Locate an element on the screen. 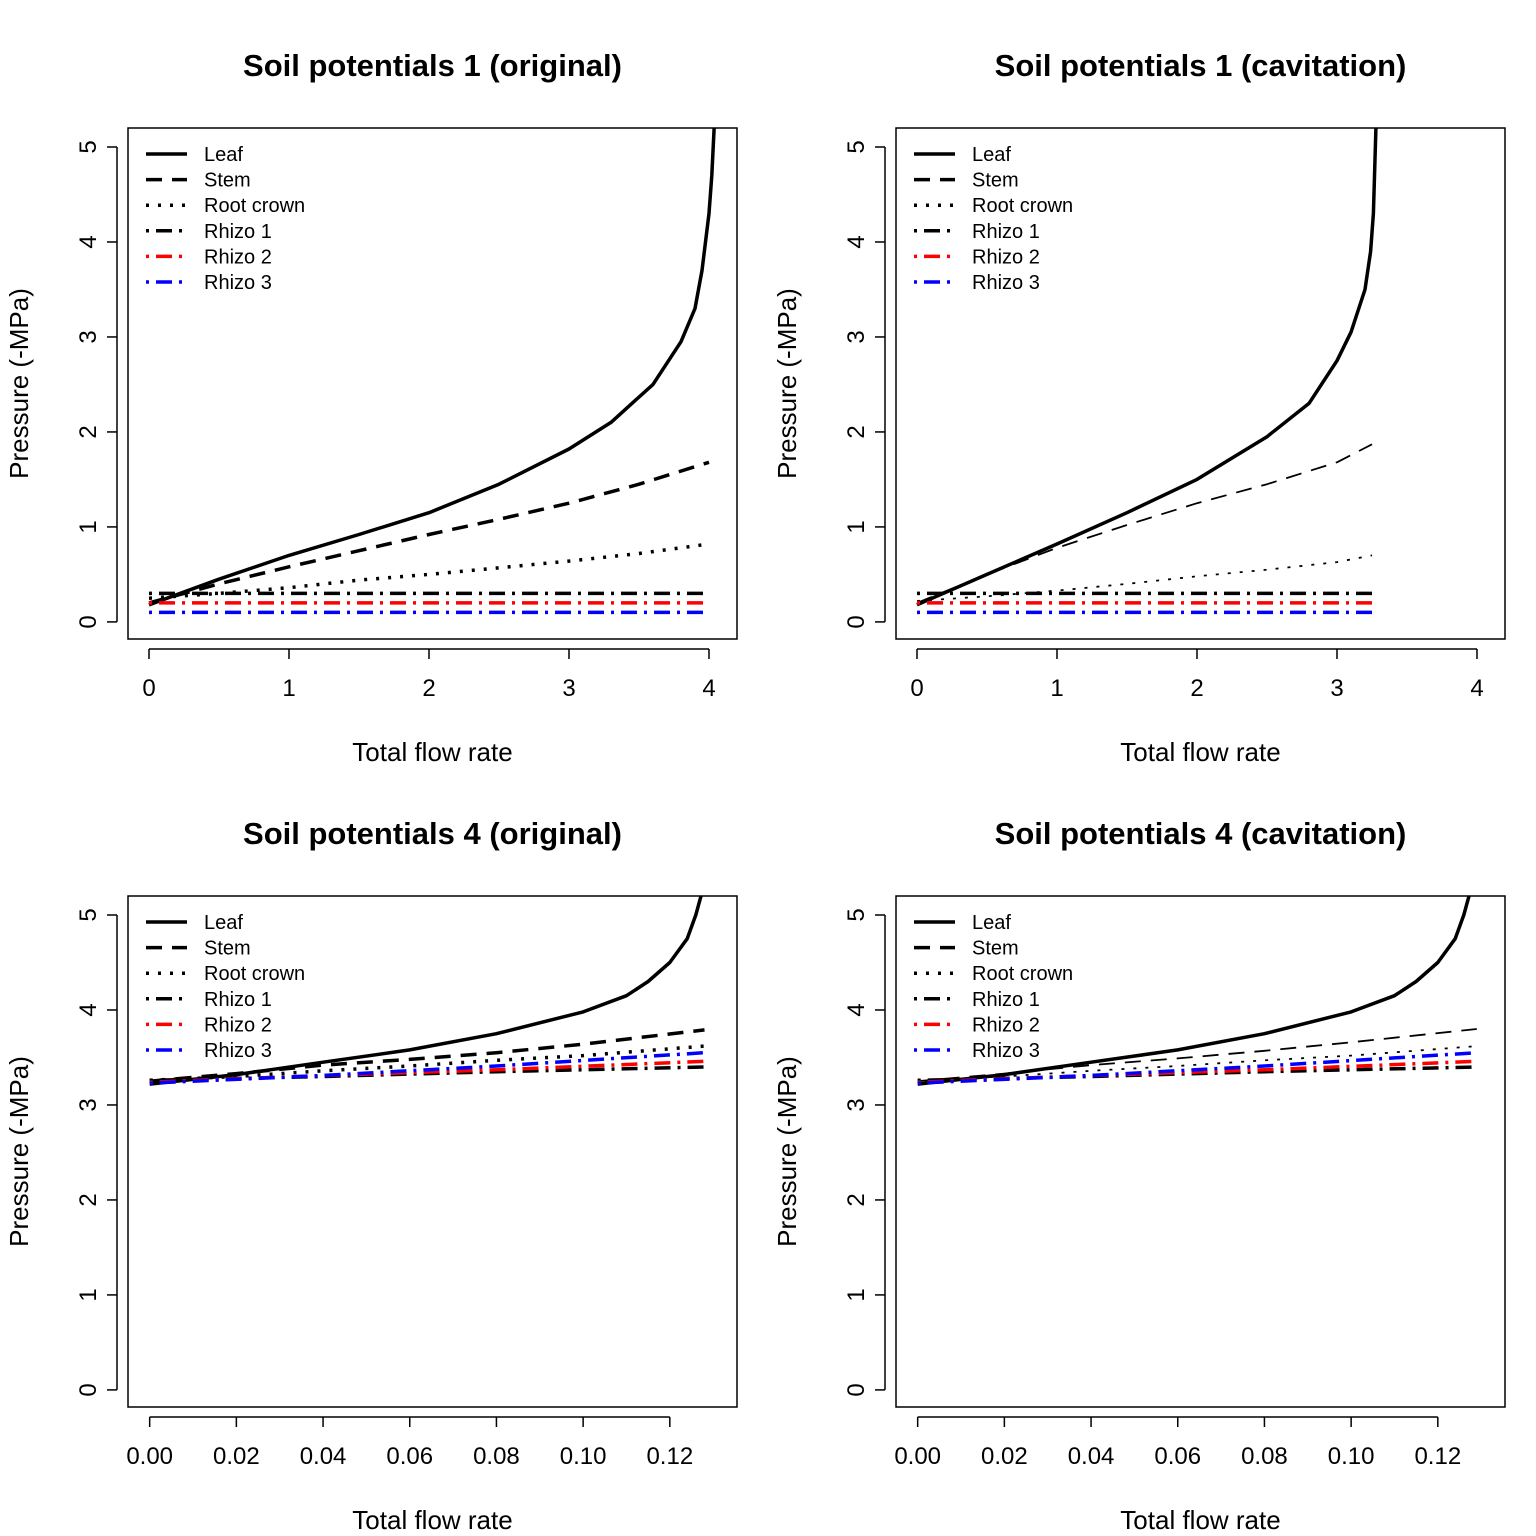  chart-title: Soil potentials 1 (cavitation) is located at coordinates (1201, 65).